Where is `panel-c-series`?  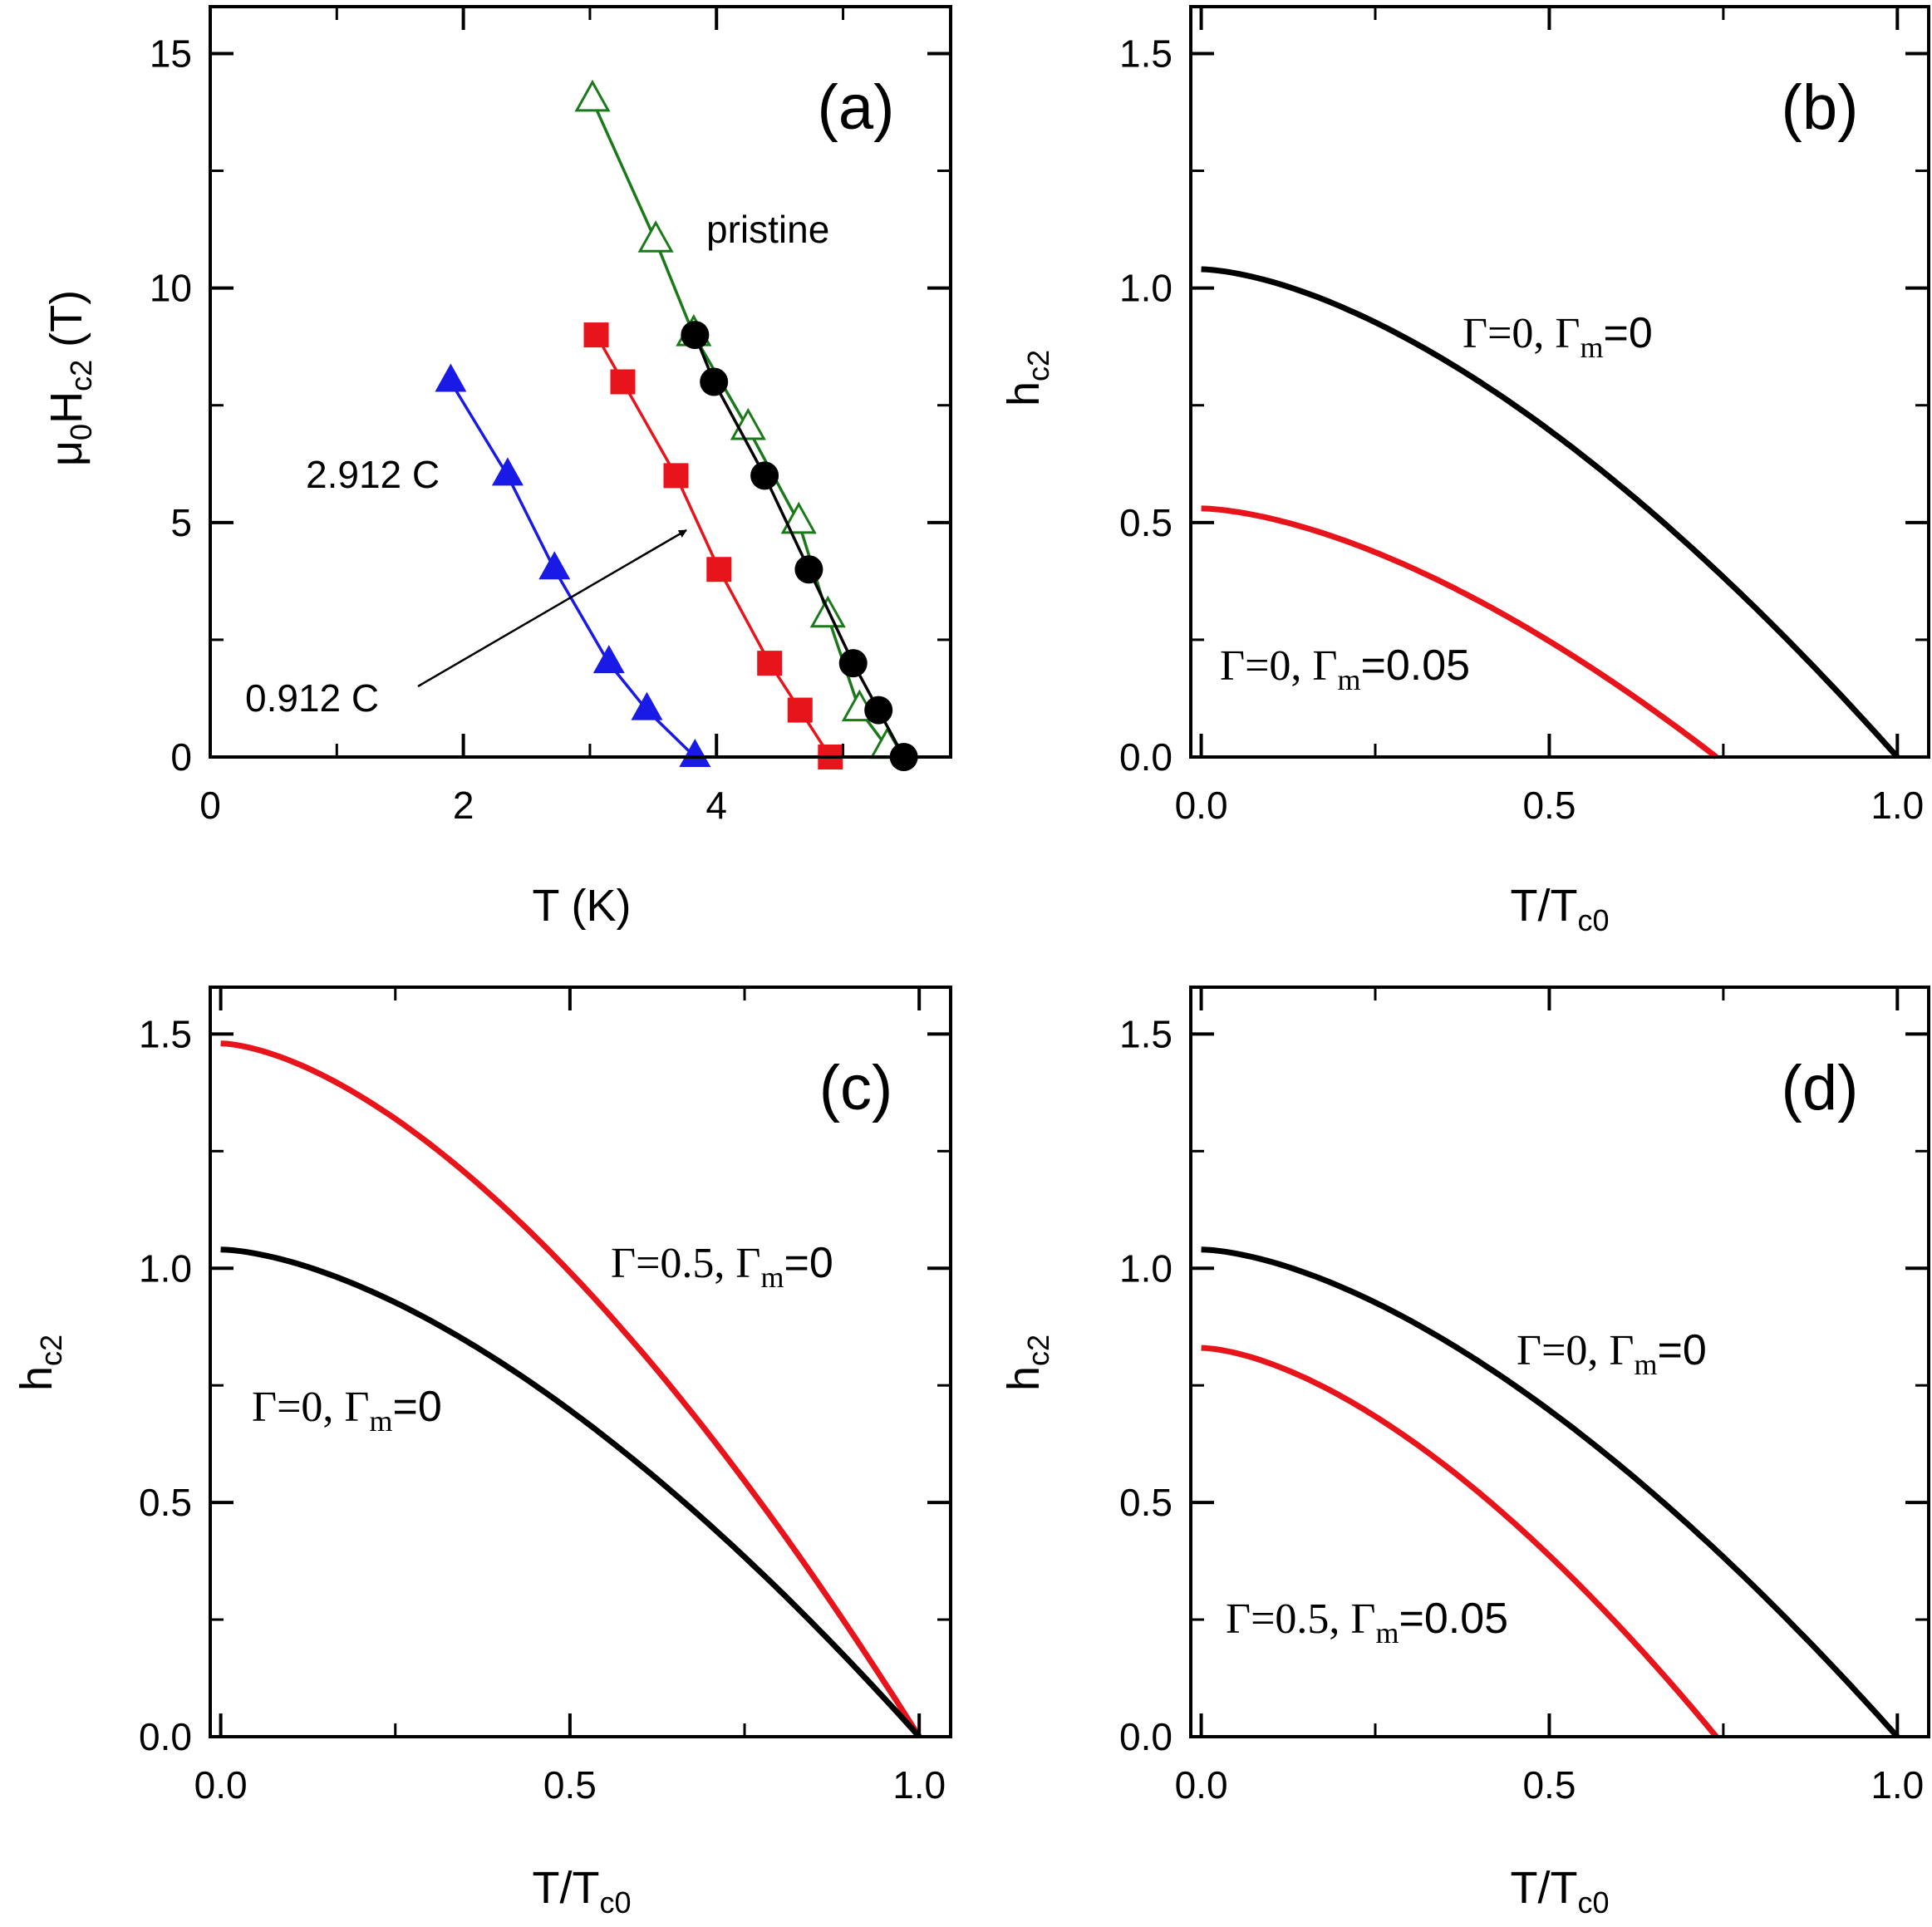 panel-c-series is located at coordinates (571, 1389).